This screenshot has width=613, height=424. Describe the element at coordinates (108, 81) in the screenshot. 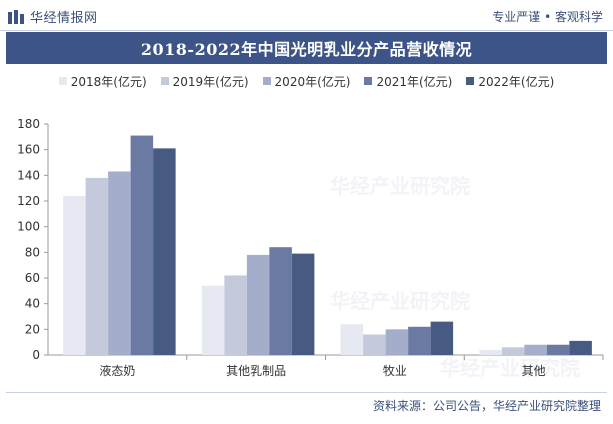

I see `legend-label: 2018年(亿元)` at that location.